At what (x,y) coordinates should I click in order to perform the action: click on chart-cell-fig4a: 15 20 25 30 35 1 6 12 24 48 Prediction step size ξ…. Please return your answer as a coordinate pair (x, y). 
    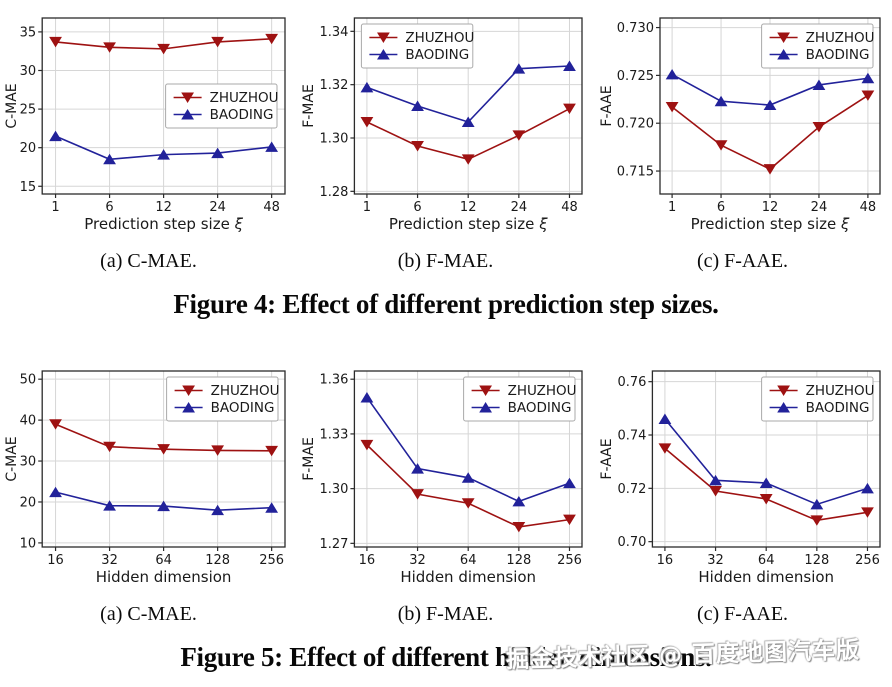
    Looking at the image, I should click on (148, 122).